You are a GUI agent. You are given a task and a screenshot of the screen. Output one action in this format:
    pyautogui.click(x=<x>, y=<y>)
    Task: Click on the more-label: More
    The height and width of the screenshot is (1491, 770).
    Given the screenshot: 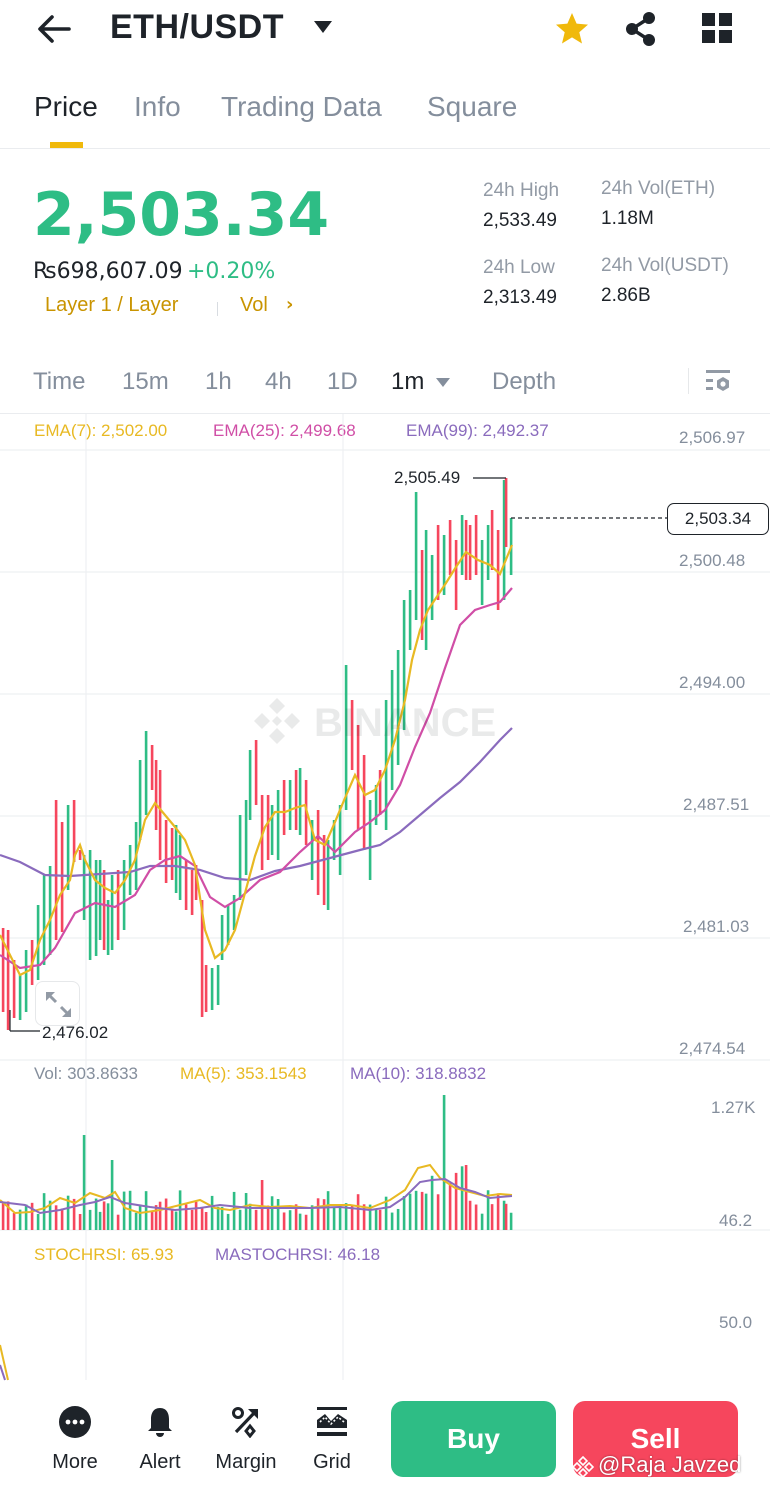 What is the action you would take?
    pyautogui.click(x=75, y=1462)
    